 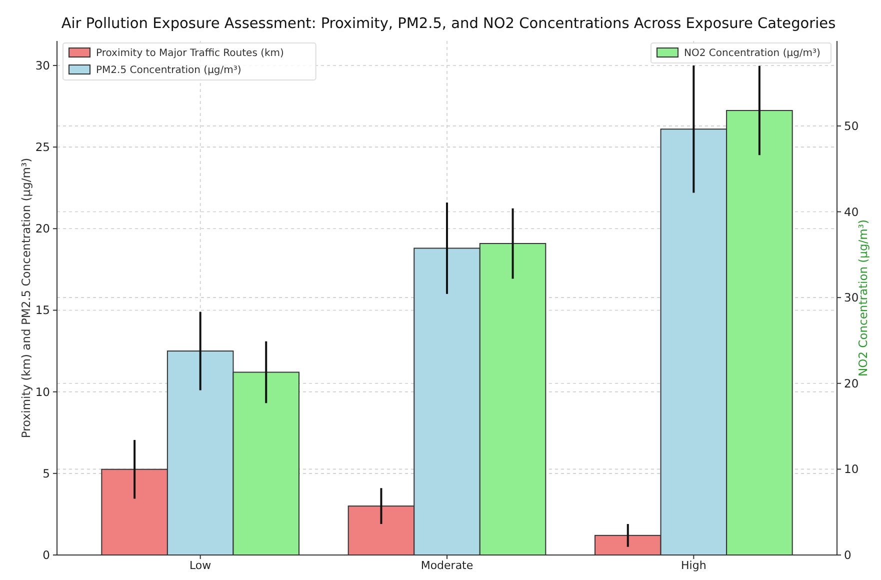 What do you see at coordinates (851, 383) in the screenshot?
I see `y2-tick-label: 20` at bounding box center [851, 383].